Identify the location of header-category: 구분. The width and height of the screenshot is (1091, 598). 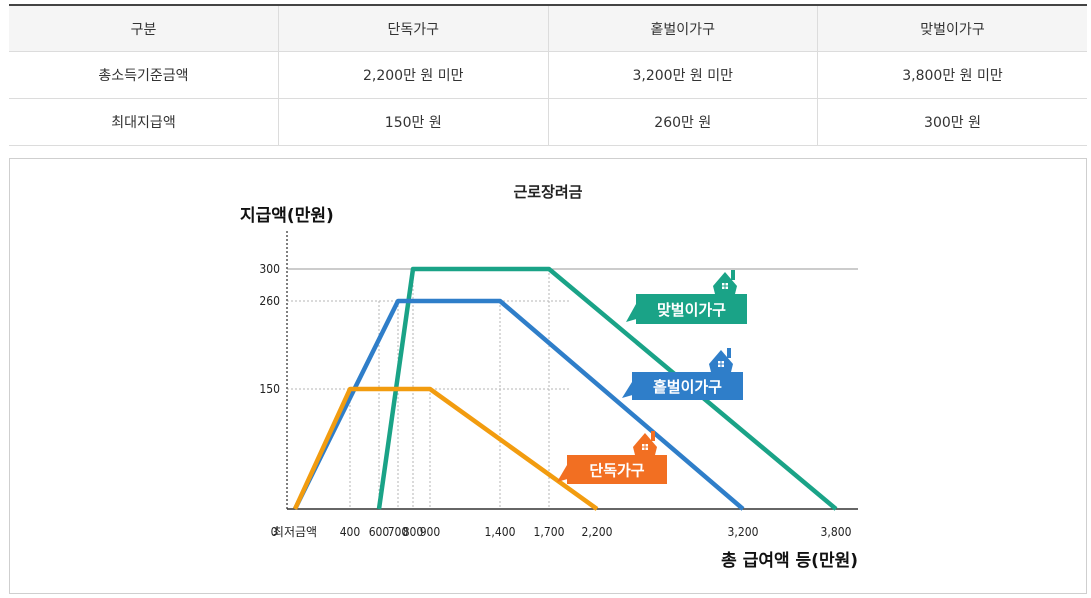
(144, 28).